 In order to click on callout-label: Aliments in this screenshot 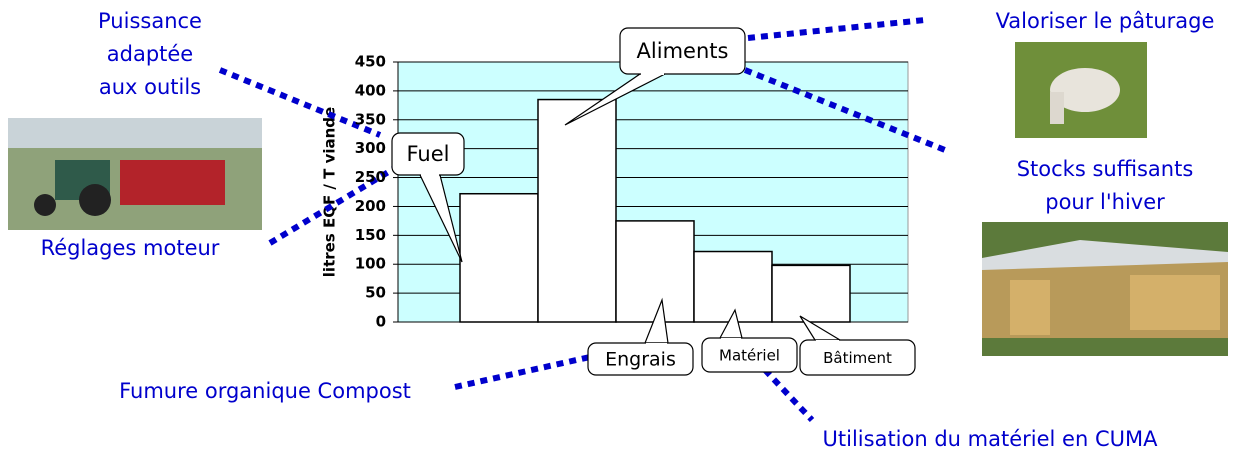, I will do `click(683, 51)`.